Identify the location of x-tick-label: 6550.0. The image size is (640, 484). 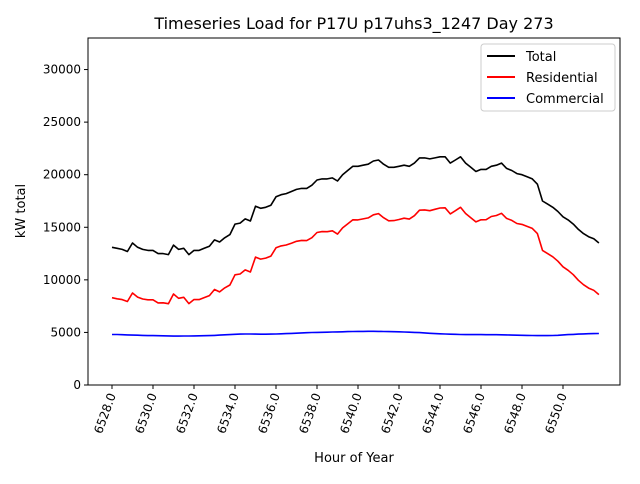
(556, 413).